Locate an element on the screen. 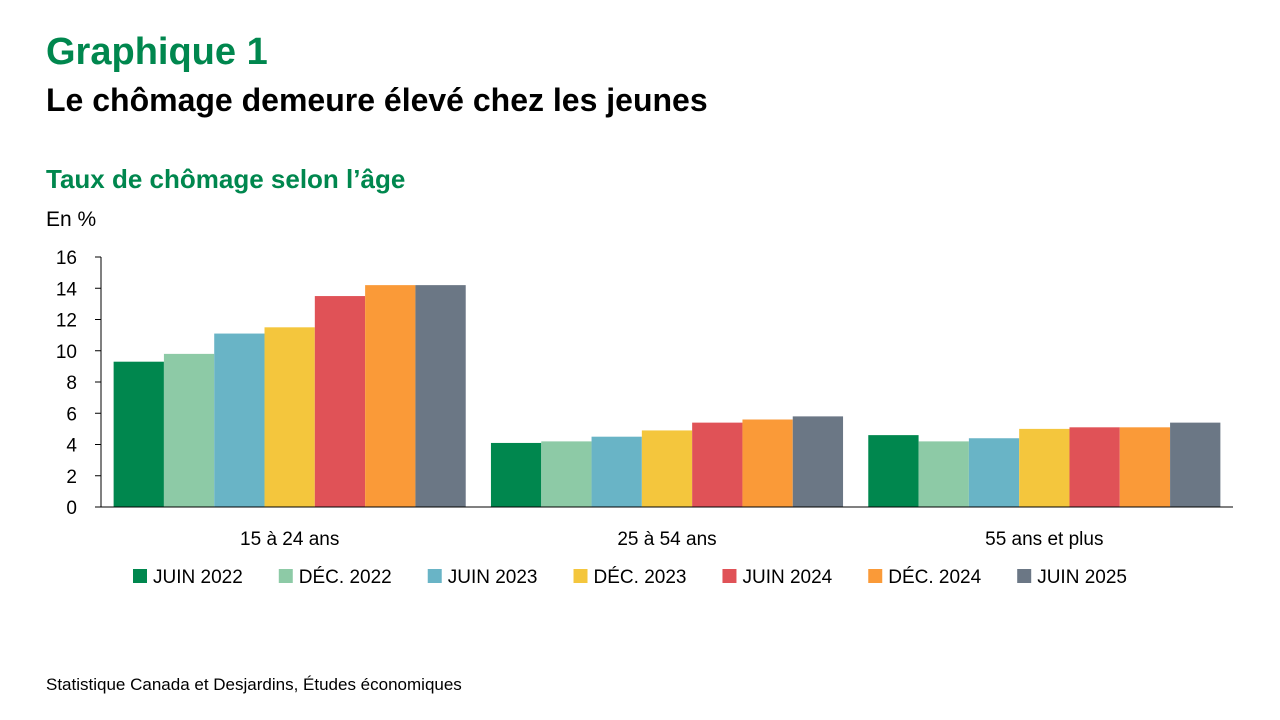 This screenshot has height=720, width=1280. x-tick-label: 55 ans et plus is located at coordinates (1044, 539).